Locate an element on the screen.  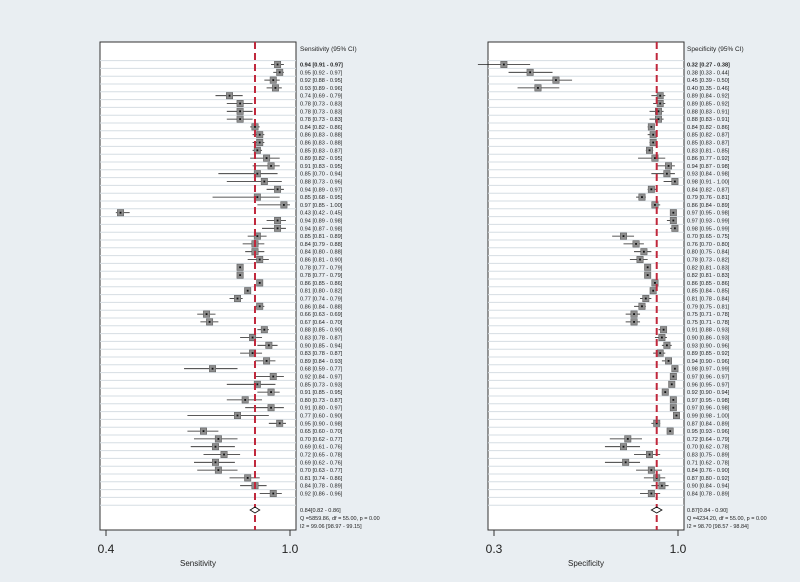
sensitivity-study-ci-label: 0.85 [0.73 - 0.93] is located at coordinates (321, 385).